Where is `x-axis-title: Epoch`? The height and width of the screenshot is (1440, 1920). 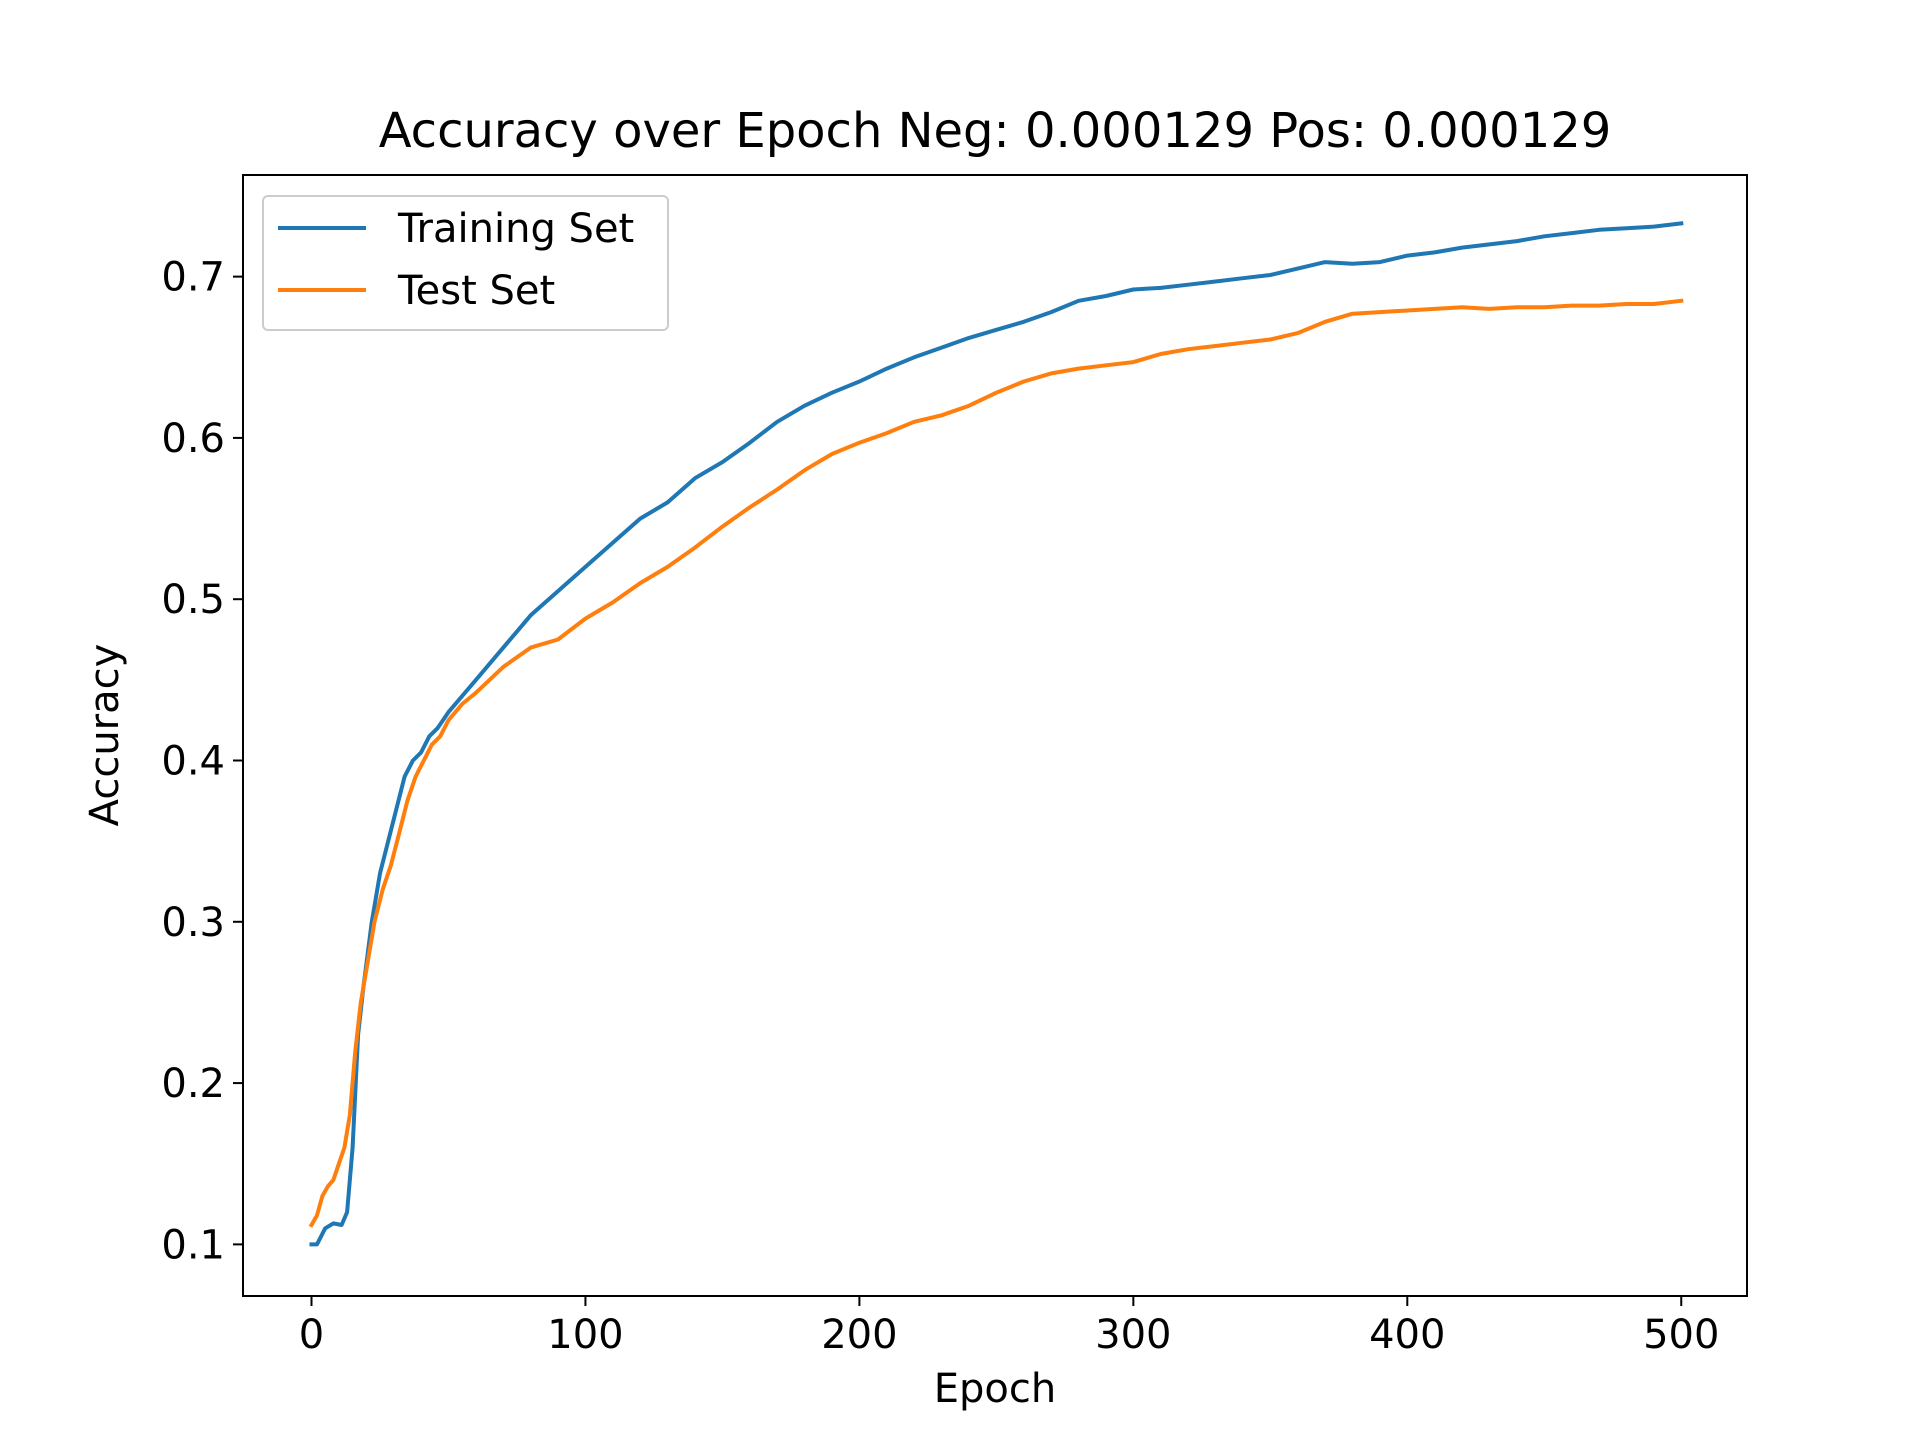
x-axis-title: Epoch is located at coordinates (995, 1389).